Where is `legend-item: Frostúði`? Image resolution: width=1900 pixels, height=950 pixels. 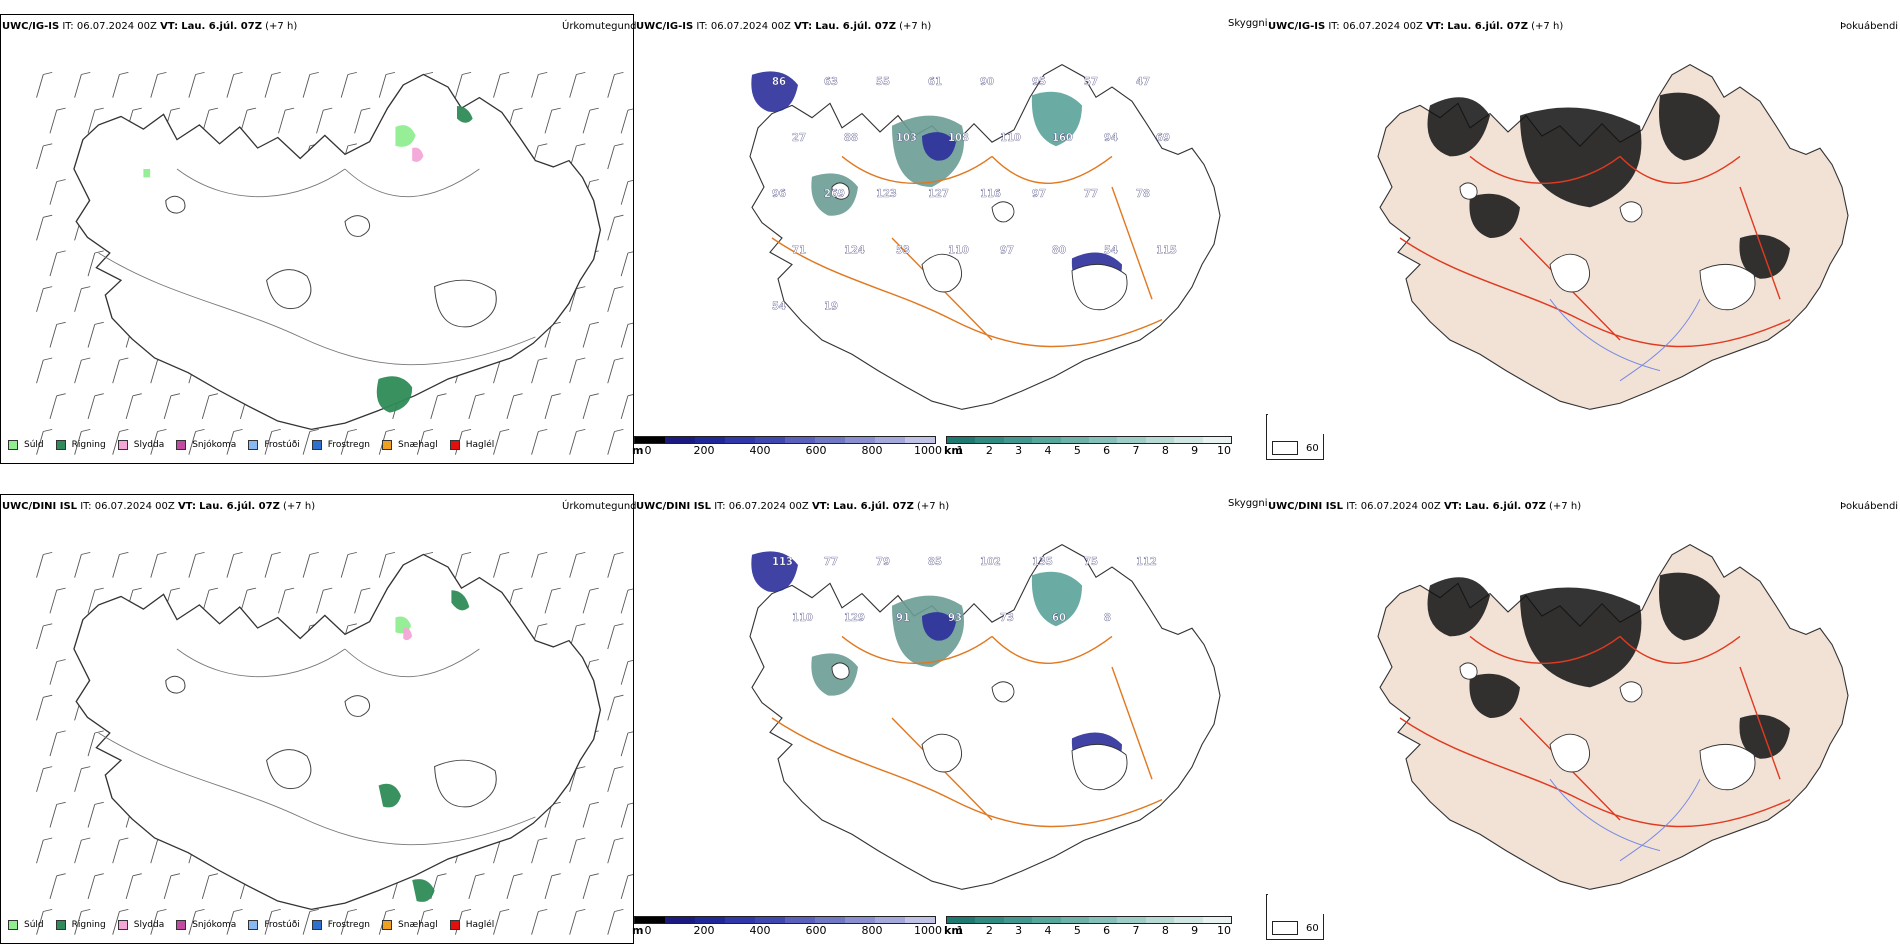 legend-item: Frostúði is located at coordinates (274, 925).